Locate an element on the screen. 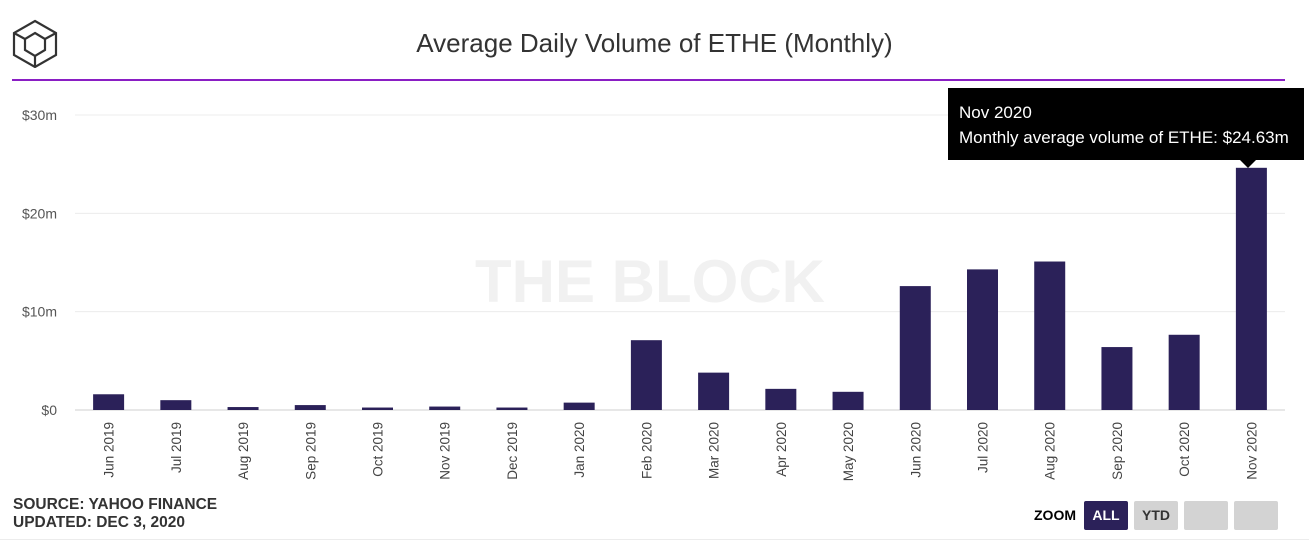  x-tick-label: May 2020 is located at coordinates (848, 451).